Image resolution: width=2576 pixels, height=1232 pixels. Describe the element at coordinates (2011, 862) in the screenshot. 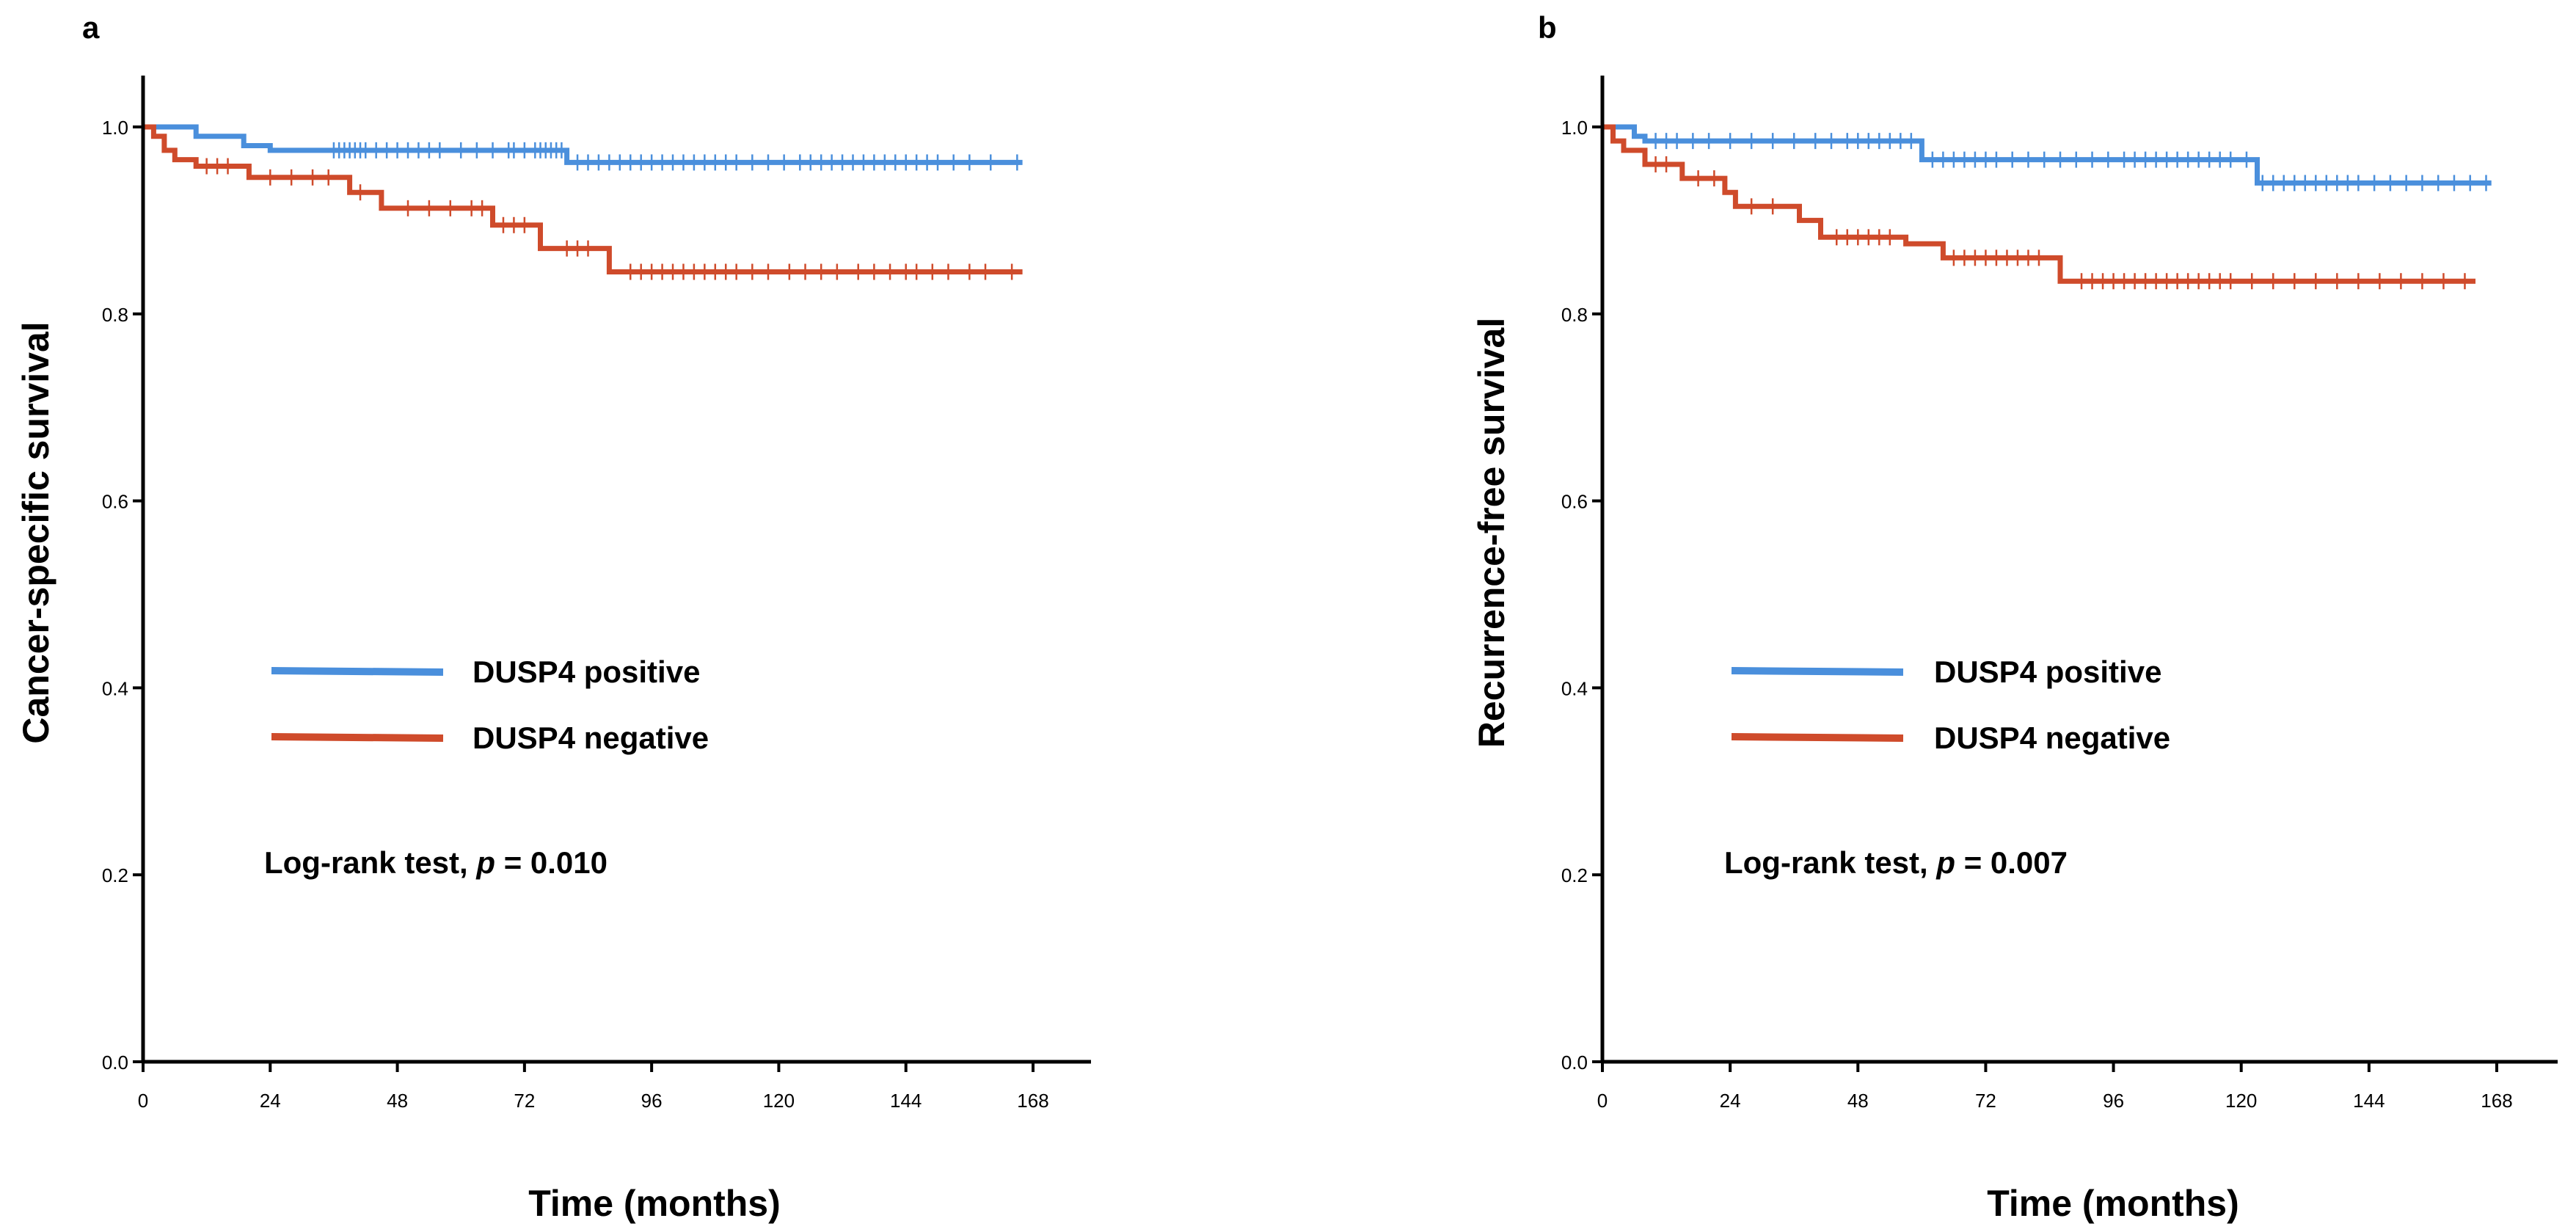

I see `annotation-value: = 0.007` at that location.